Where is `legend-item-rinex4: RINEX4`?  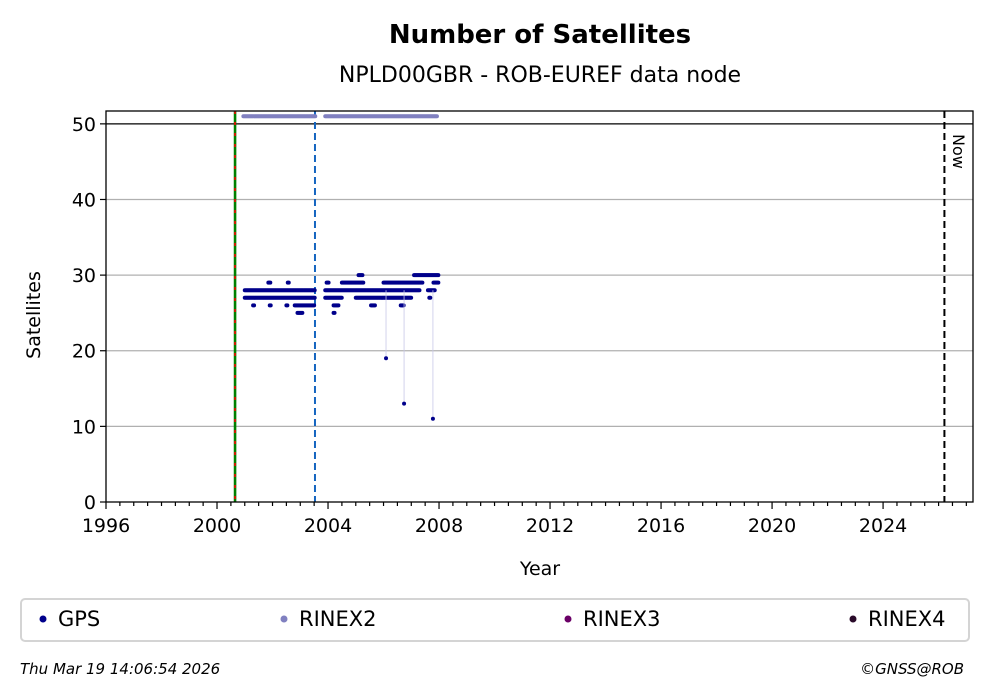
legend-item-rinex4: RINEX4 is located at coordinates (897, 619).